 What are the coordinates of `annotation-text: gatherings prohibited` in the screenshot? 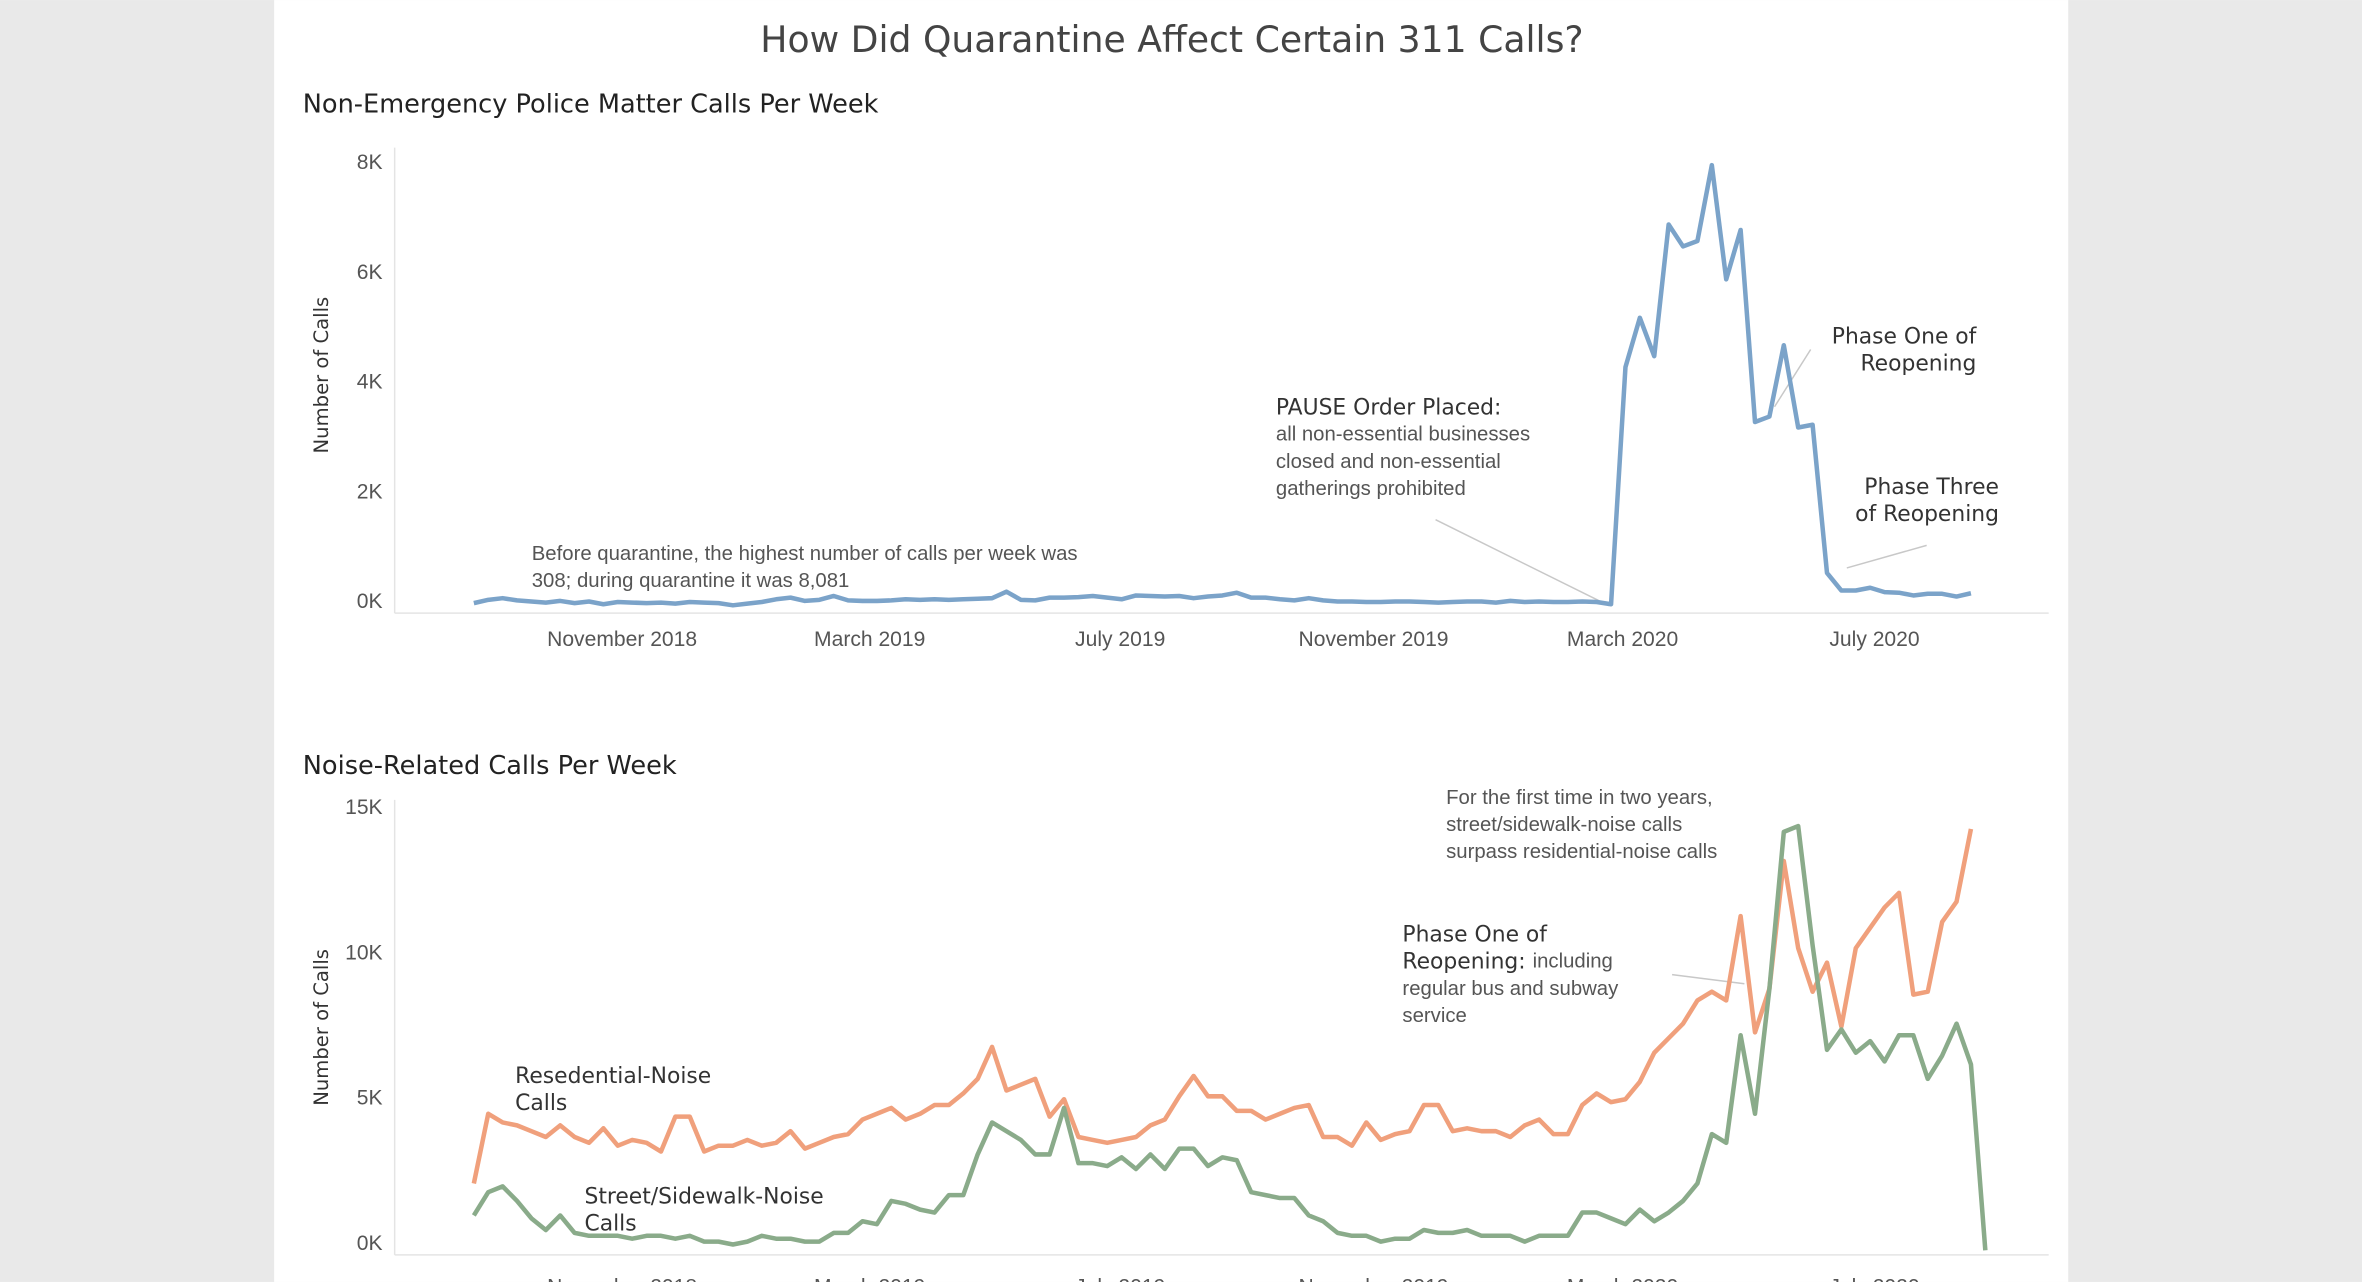 It's located at (1371, 489).